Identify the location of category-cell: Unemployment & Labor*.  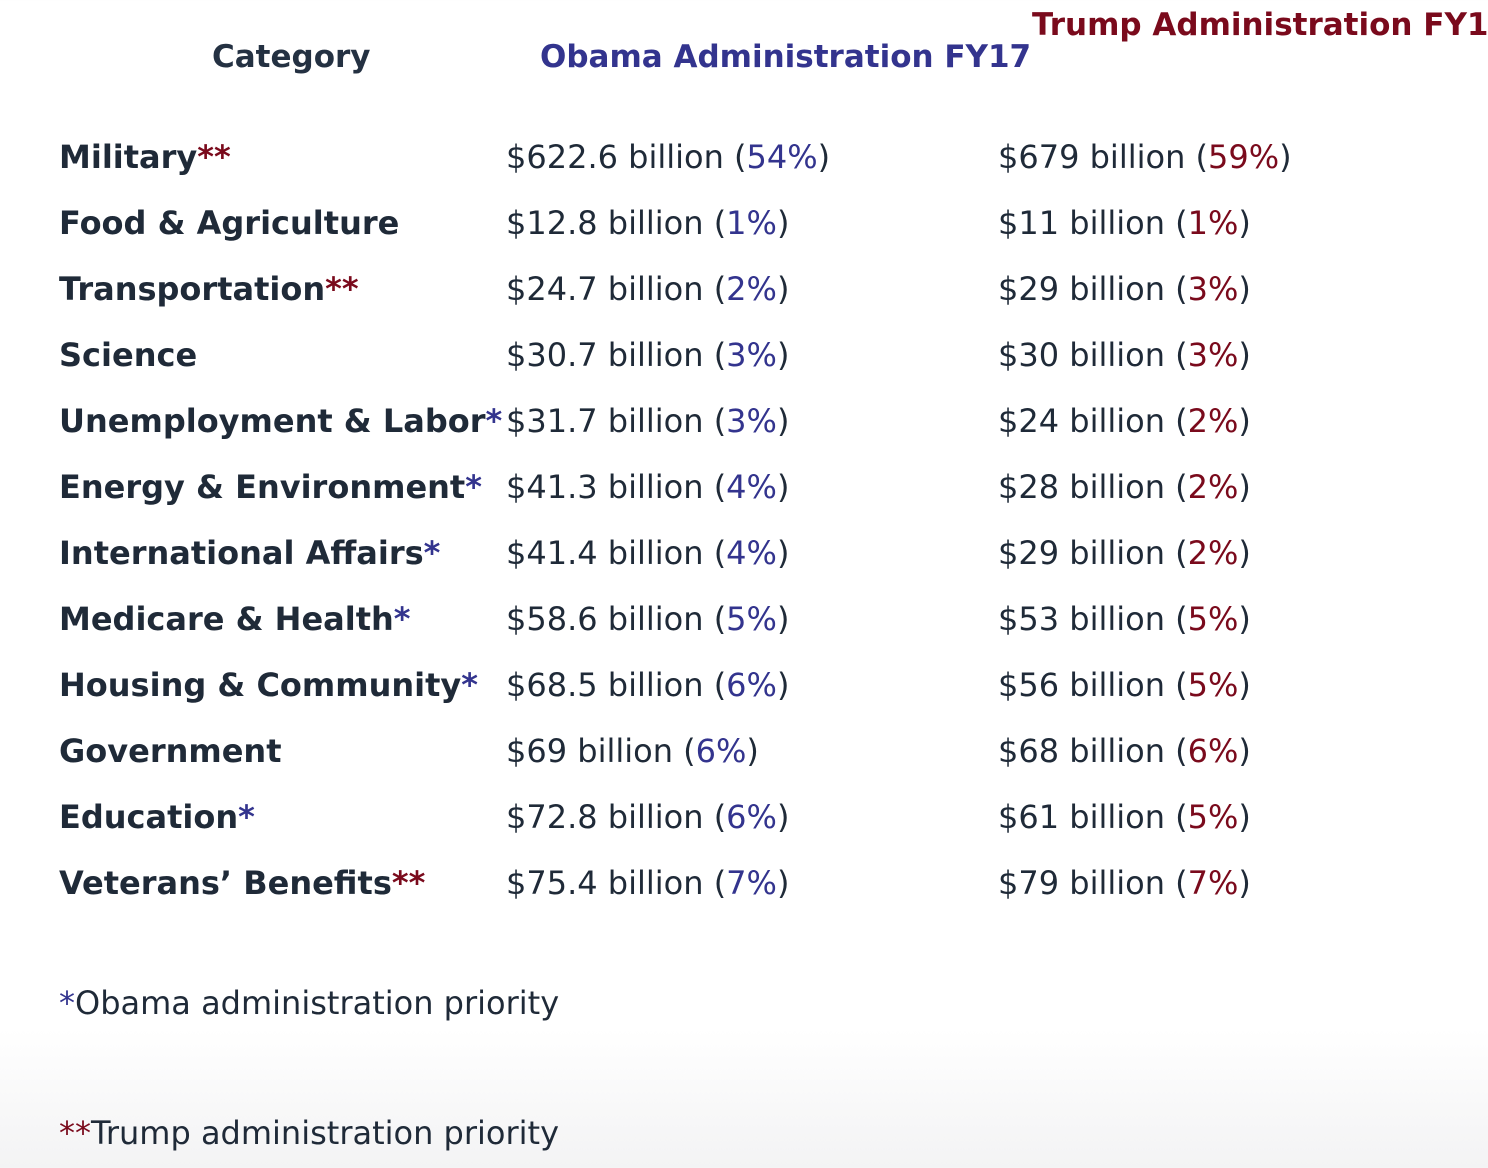
(281, 421).